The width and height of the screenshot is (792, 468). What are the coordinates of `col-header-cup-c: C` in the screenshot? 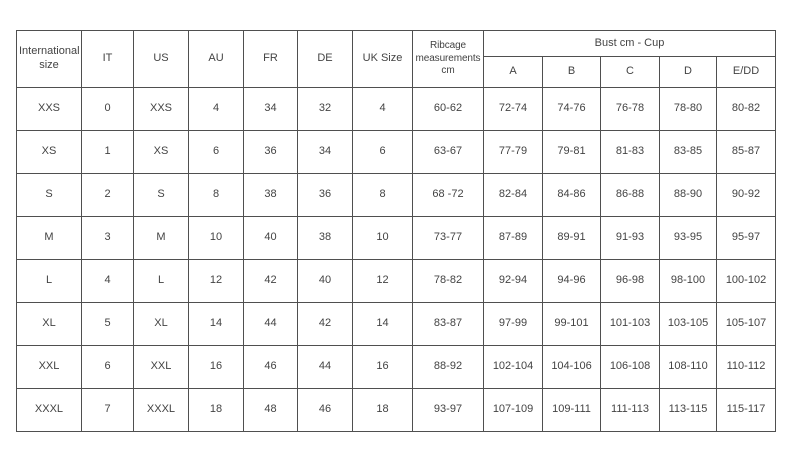 It's located at (630, 72).